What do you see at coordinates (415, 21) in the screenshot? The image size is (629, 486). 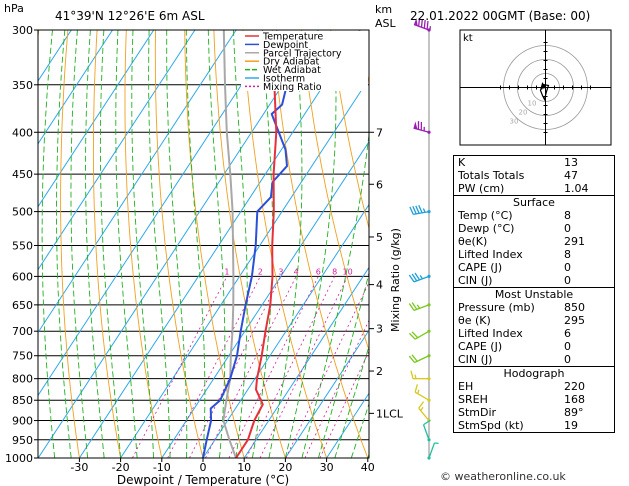 I see `wind-barb-pennant` at bounding box center [415, 21].